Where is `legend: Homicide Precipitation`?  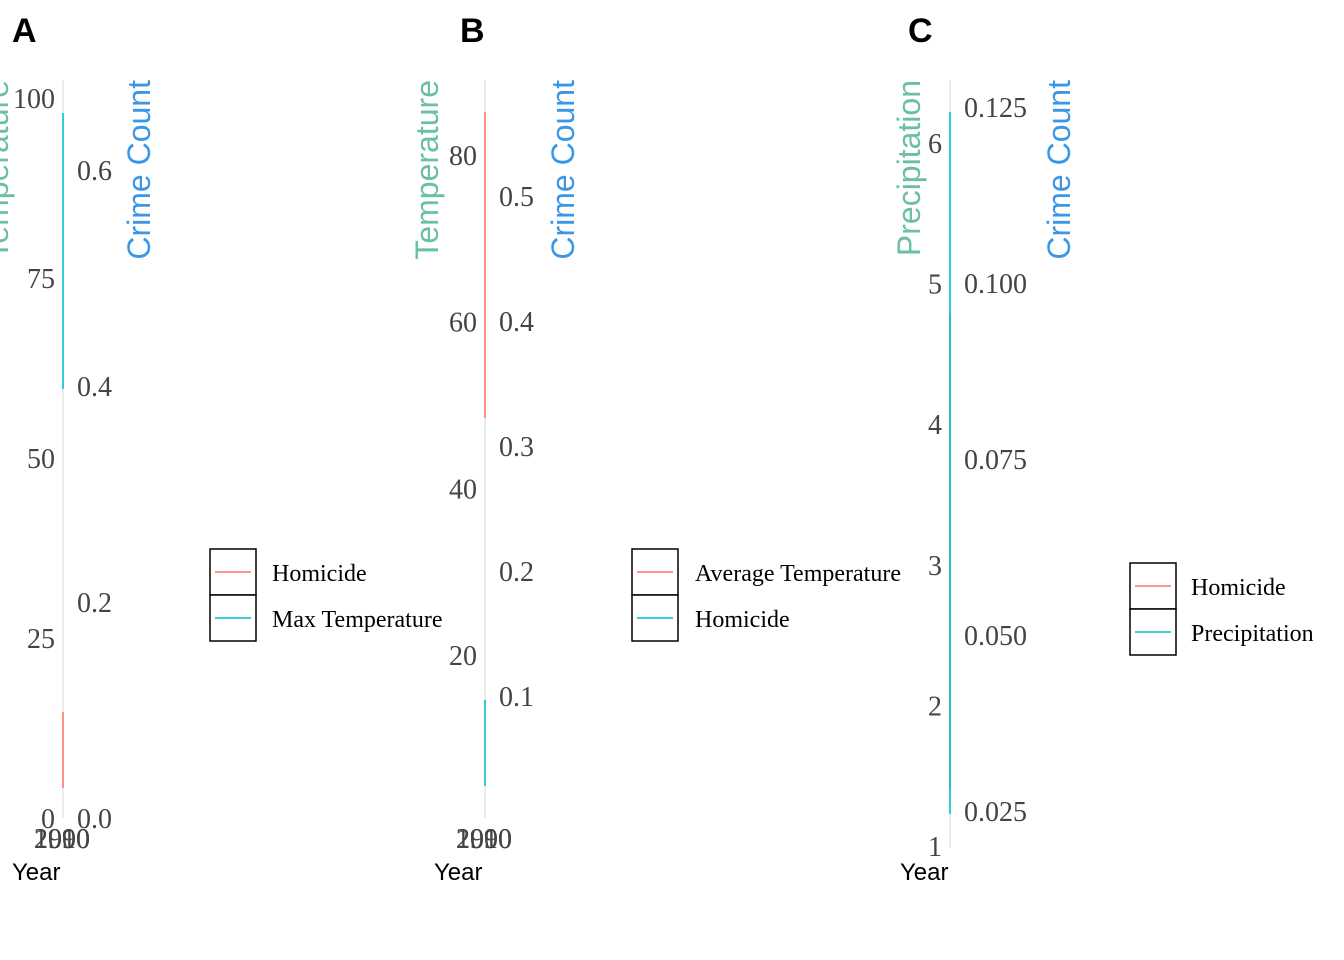 legend: Homicide Precipitation is located at coordinates (1221, 609).